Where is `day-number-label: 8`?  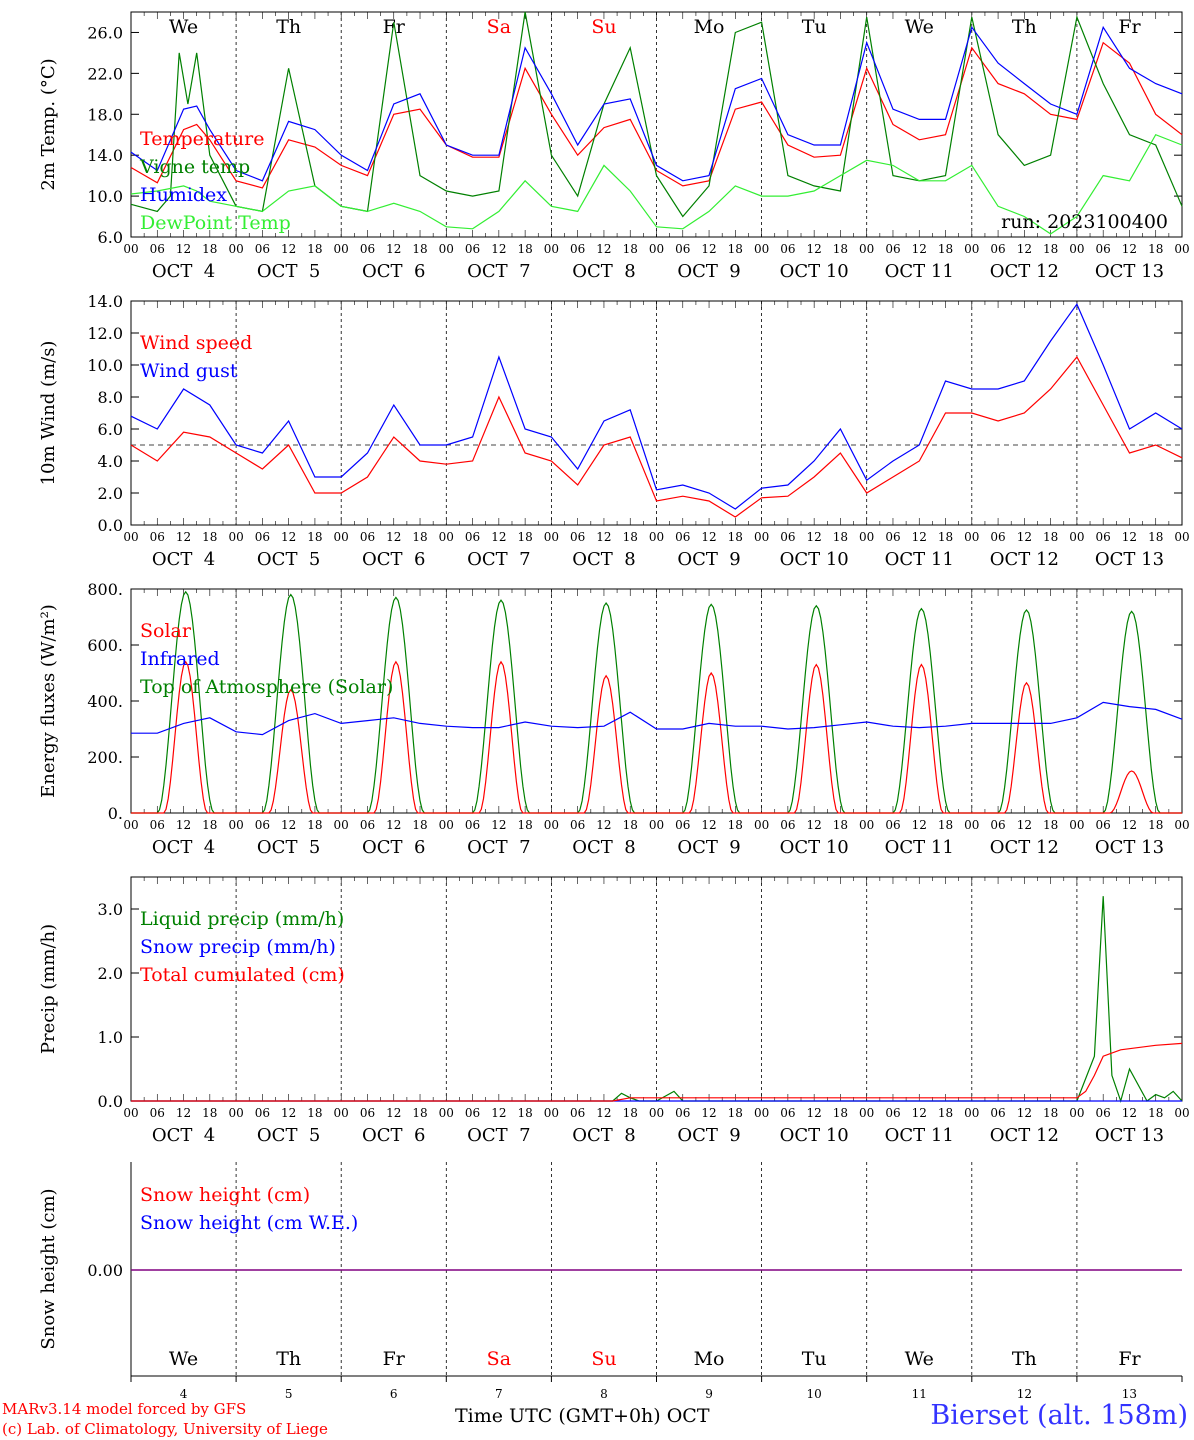 day-number-label: 8 is located at coordinates (604, 1394).